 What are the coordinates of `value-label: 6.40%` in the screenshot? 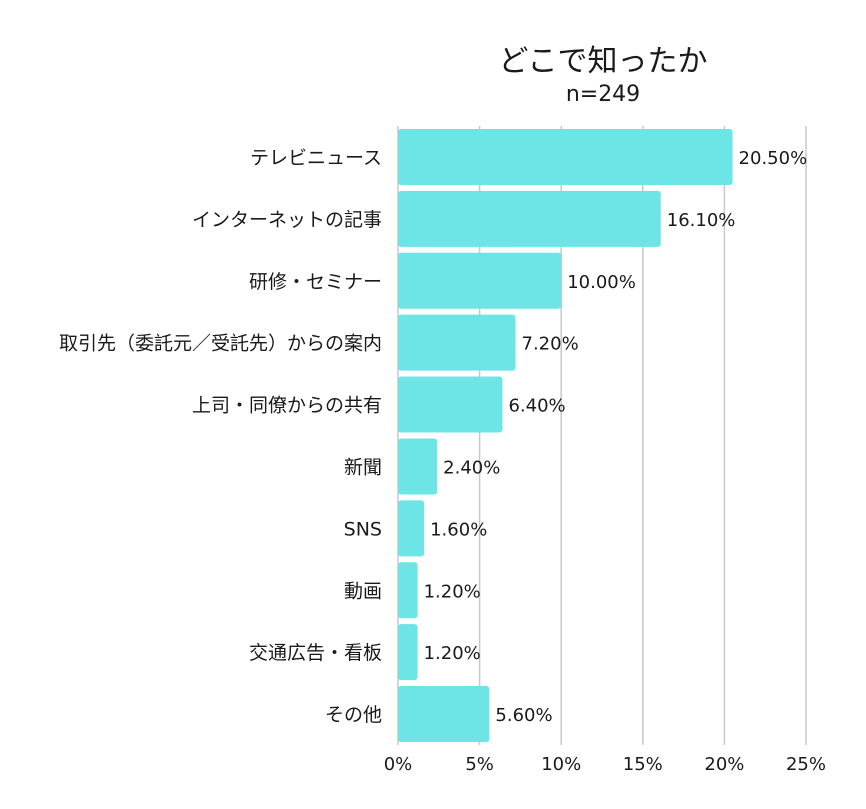 It's located at (536, 406).